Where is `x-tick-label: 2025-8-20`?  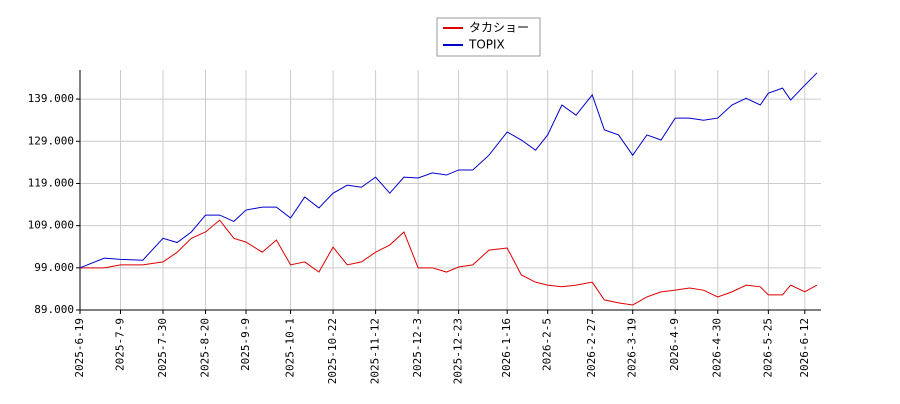
x-tick-label: 2025-8-20 is located at coordinates (205, 348).